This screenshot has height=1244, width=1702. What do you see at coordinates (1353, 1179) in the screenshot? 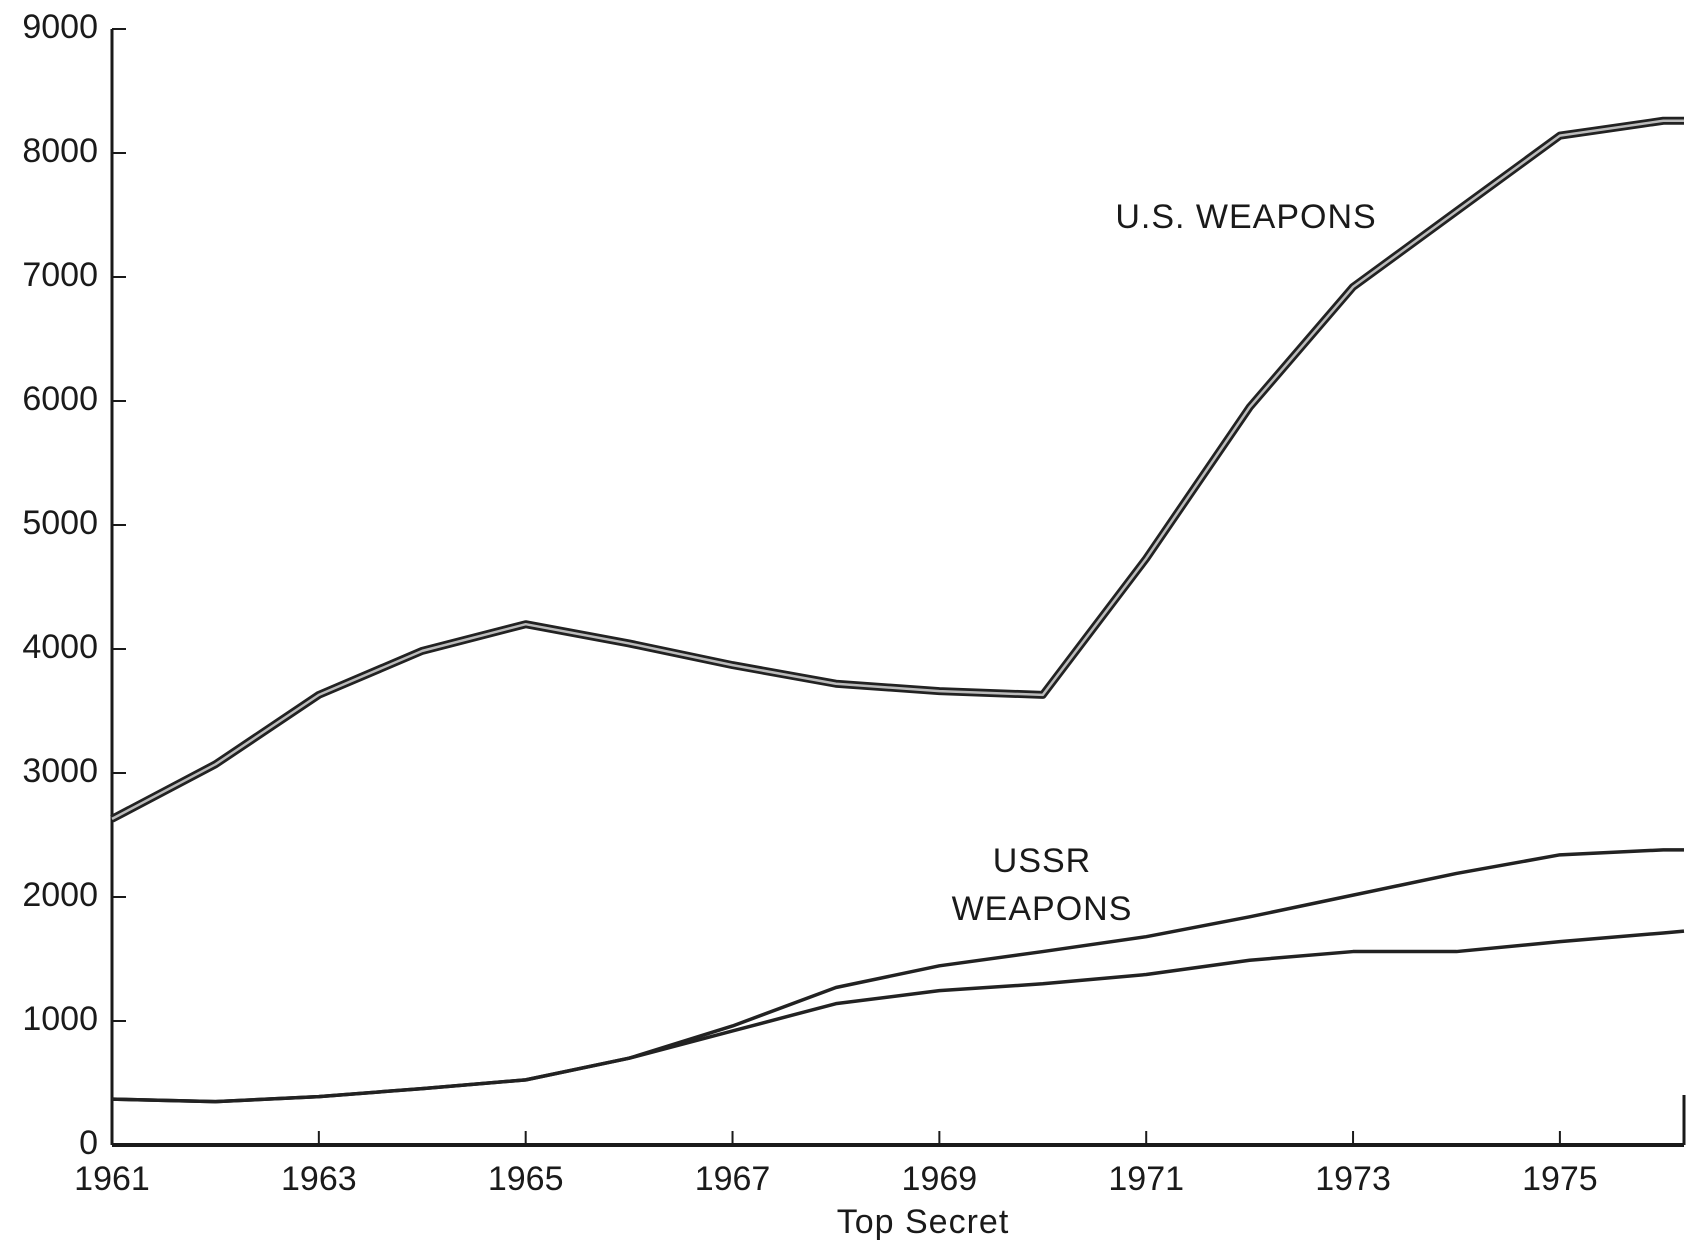
I see `x-tick-label: 1973` at bounding box center [1353, 1179].